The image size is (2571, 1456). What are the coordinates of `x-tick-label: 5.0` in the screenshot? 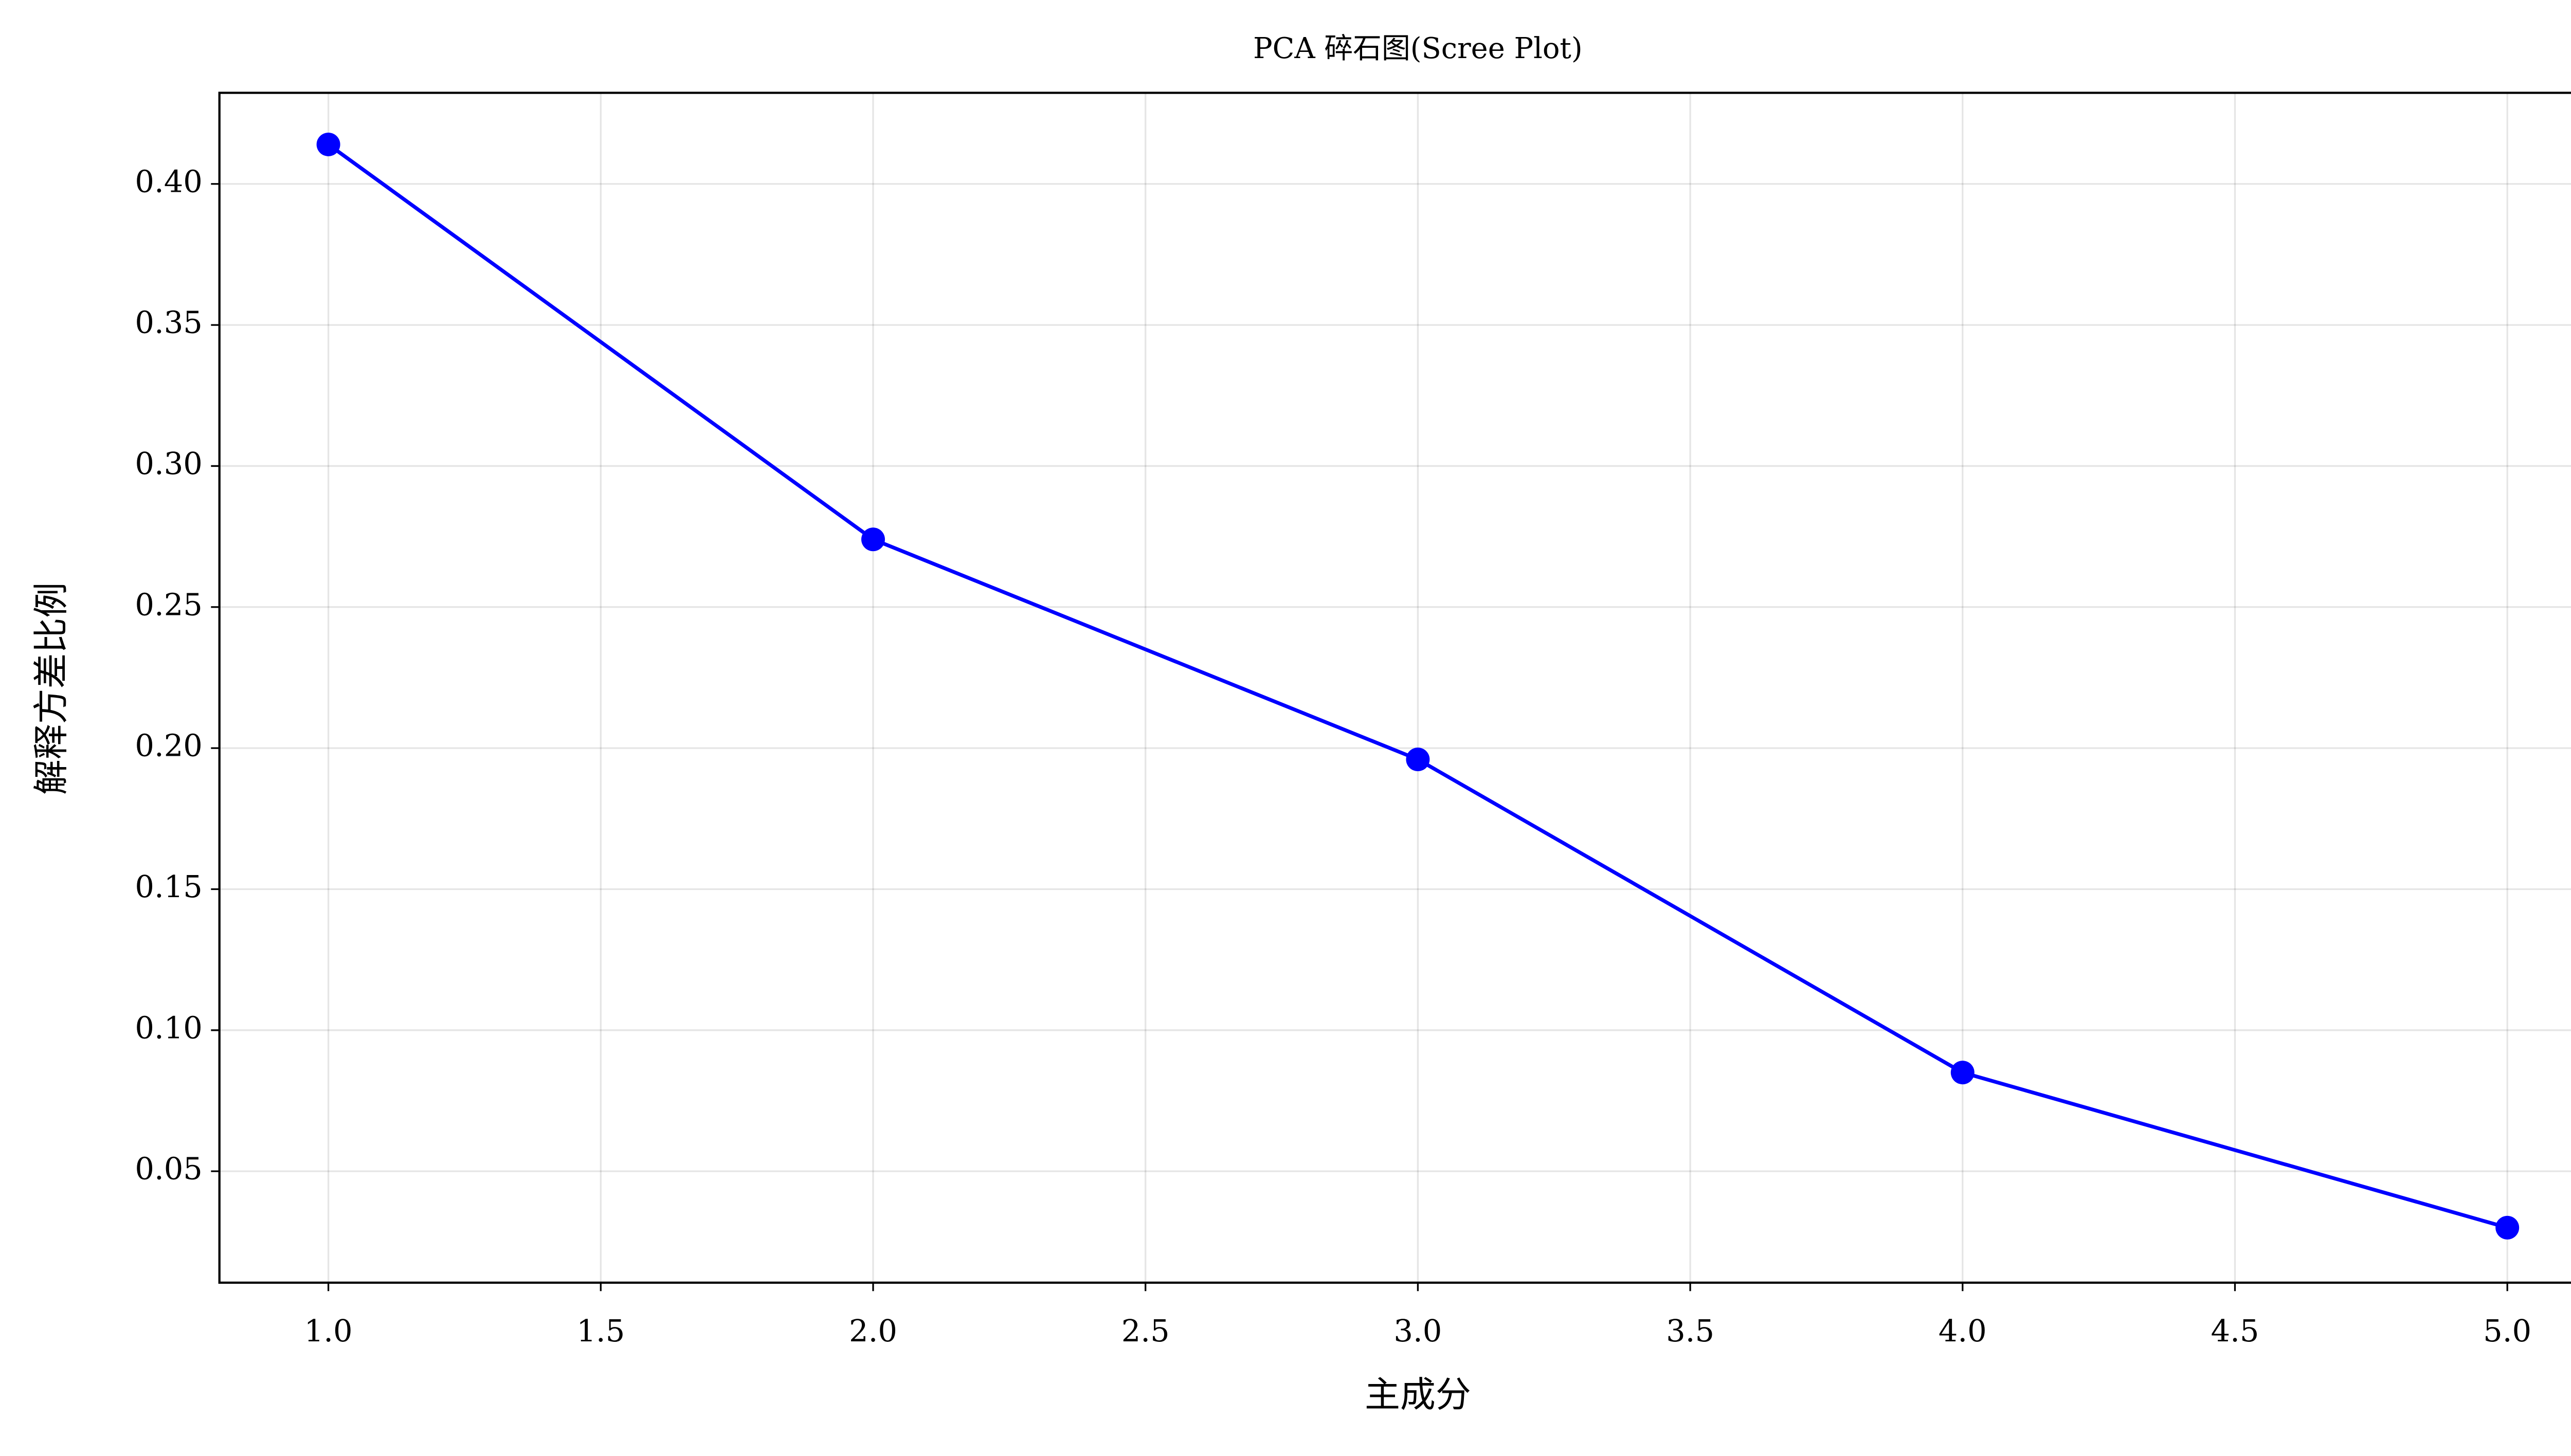 It's located at (2507, 1331).